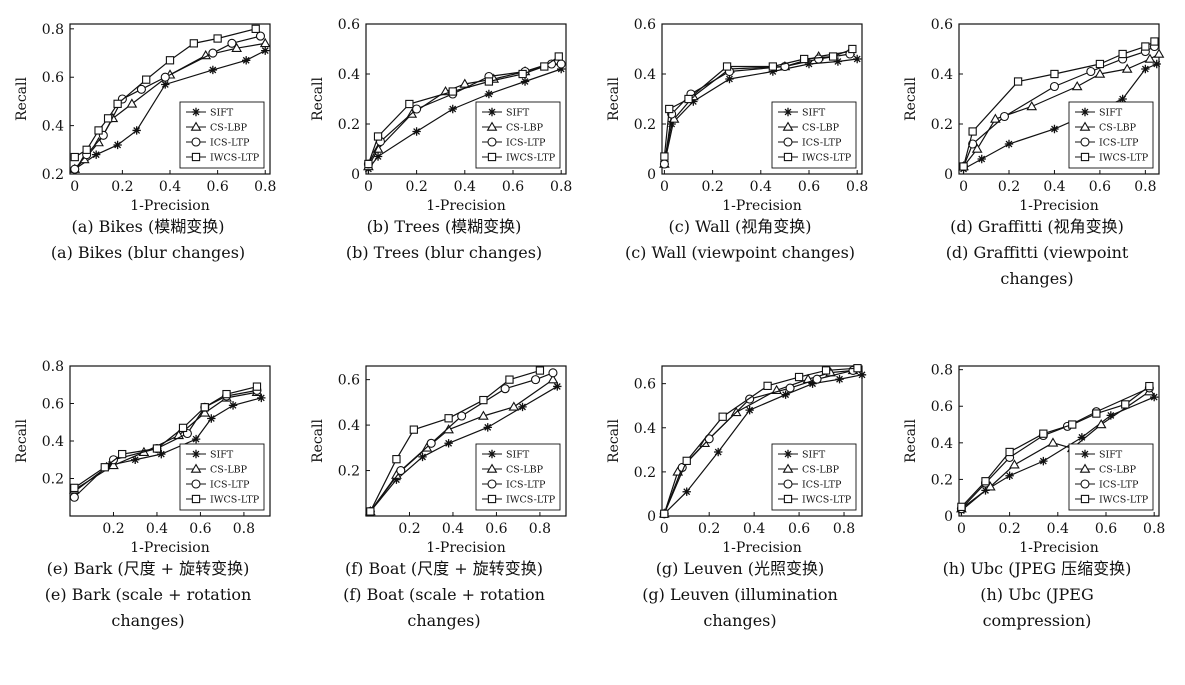 This screenshot has height=685, width=1185. Describe the element at coordinates (1100, 187) in the screenshot. I see `x-tick-label: 0.6` at that location.